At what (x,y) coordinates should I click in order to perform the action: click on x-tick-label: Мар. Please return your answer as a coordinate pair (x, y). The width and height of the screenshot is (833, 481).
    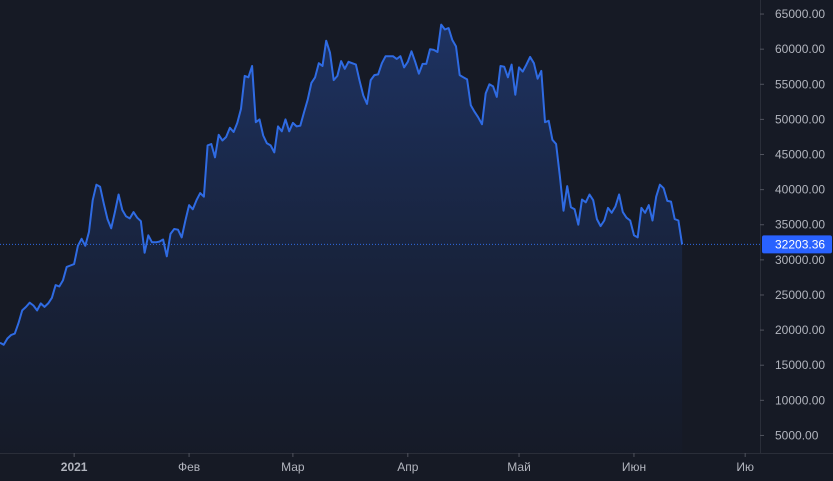
    Looking at the image, I should click on (293, 467).